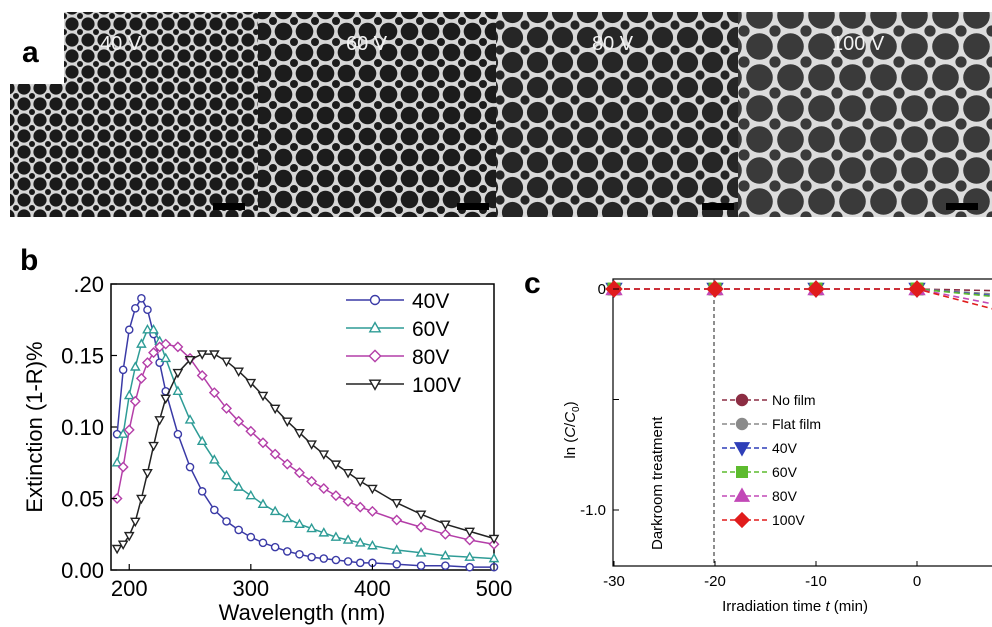 The width and height of the screenshot is (992, 627). Describe the element at coordinates (858, 44) in the screenshot. I see `sem-label-100v: 100 V` at that location.